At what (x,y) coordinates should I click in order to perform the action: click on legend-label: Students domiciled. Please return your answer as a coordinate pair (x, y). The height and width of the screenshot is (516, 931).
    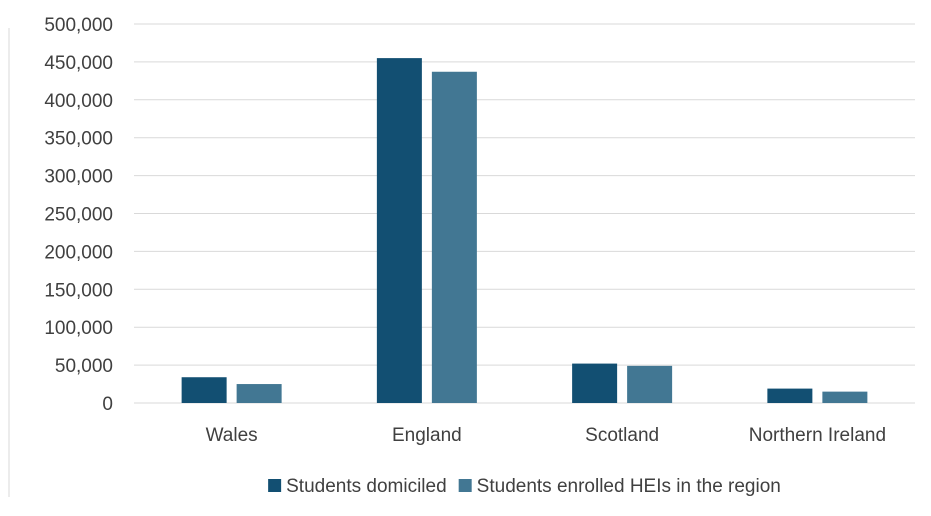
    Looking at the image, I should click on (366, 486).